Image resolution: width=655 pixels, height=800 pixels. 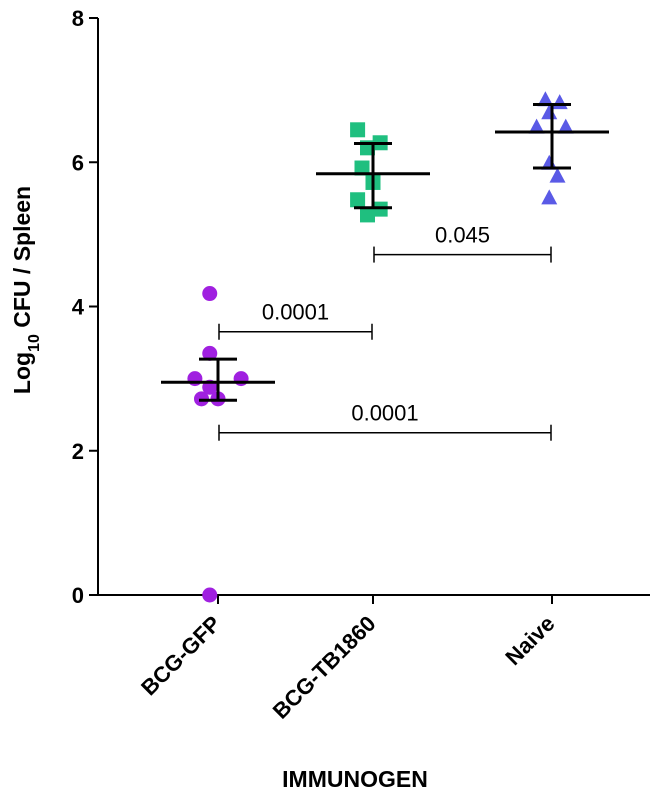 What do you see at coordinates (355, 779) in the screenshot?
I see `x-axis-title: IMMUNOGEN` at bounding box center [355, 779].